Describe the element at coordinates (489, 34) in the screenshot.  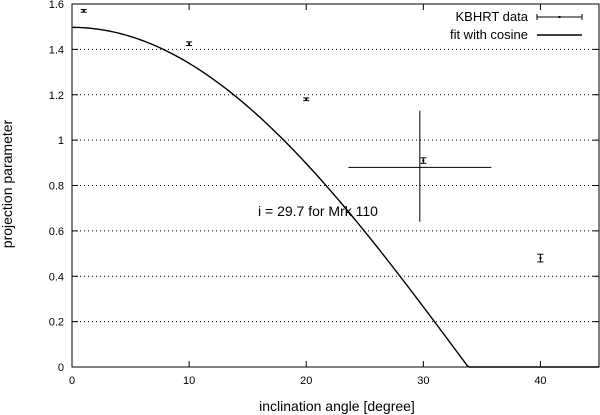
I see `legend-label-fit: fit with cosine` at that location.